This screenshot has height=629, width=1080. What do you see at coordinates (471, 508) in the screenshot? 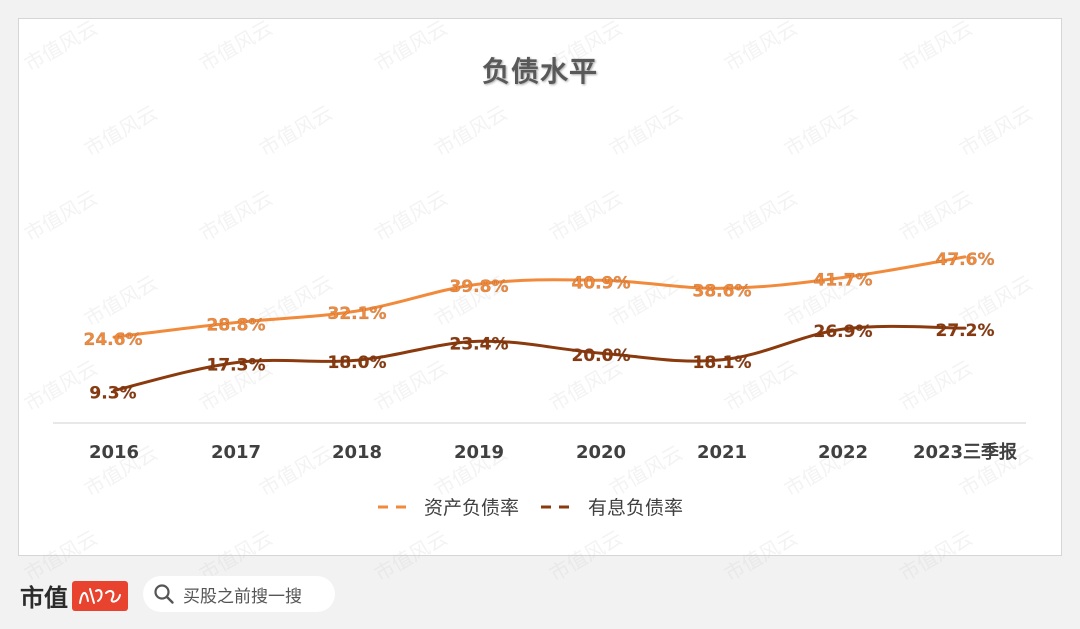
I see `legend-label: 资产负债率` at bounding box center [471, 508].